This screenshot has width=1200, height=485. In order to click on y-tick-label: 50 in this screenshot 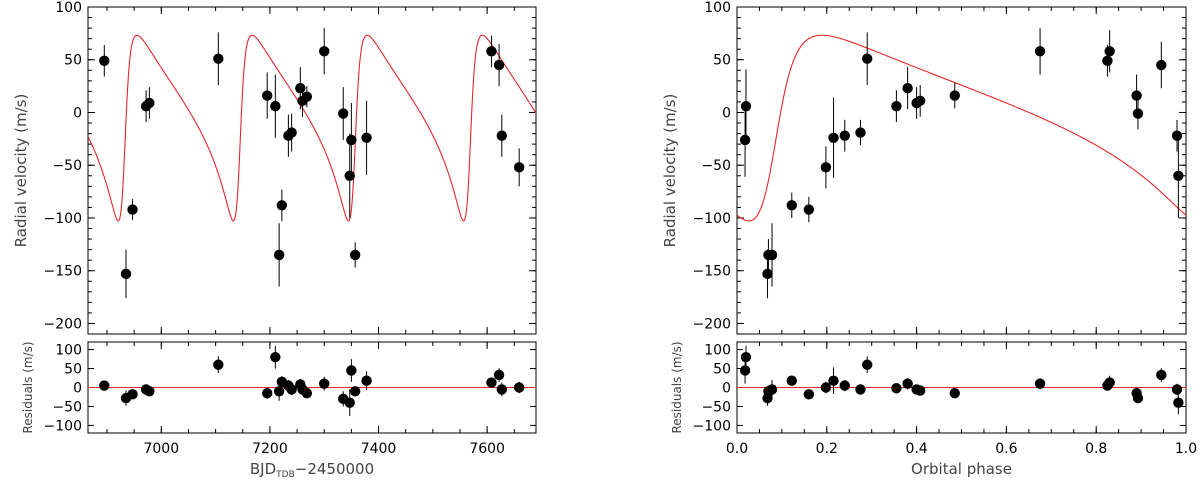, I will do `click(722, 61)`.